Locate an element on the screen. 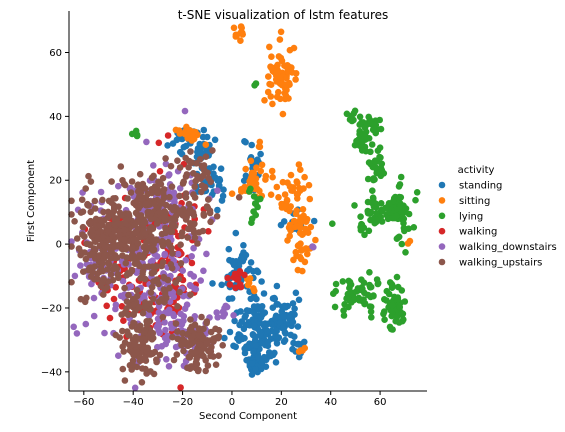  x-tick-label: −60 is located at coordinates (83, 402).